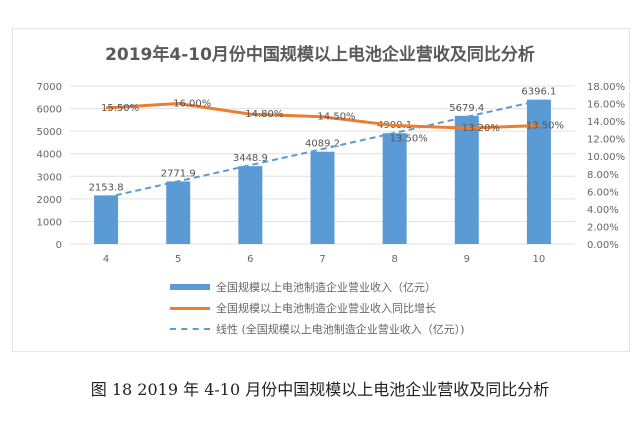 Image resolution: width=640 pixels, height=440 pixels. I want to click on y-right-tick: 2.00%, so click(603, 227).